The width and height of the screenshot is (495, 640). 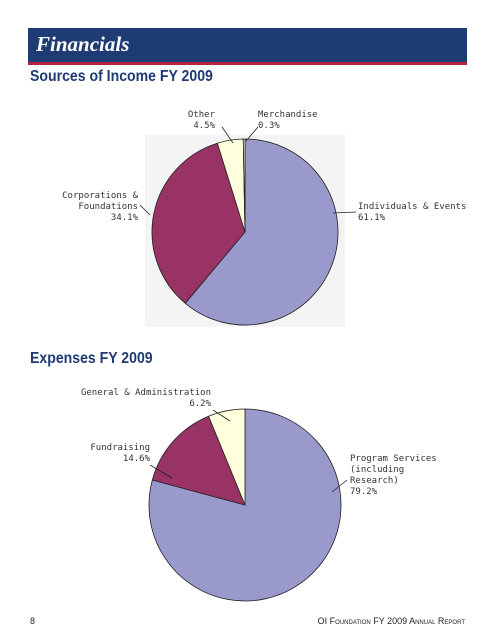 I want to click on value-label: 61.1%, so click(x=372, y=218).